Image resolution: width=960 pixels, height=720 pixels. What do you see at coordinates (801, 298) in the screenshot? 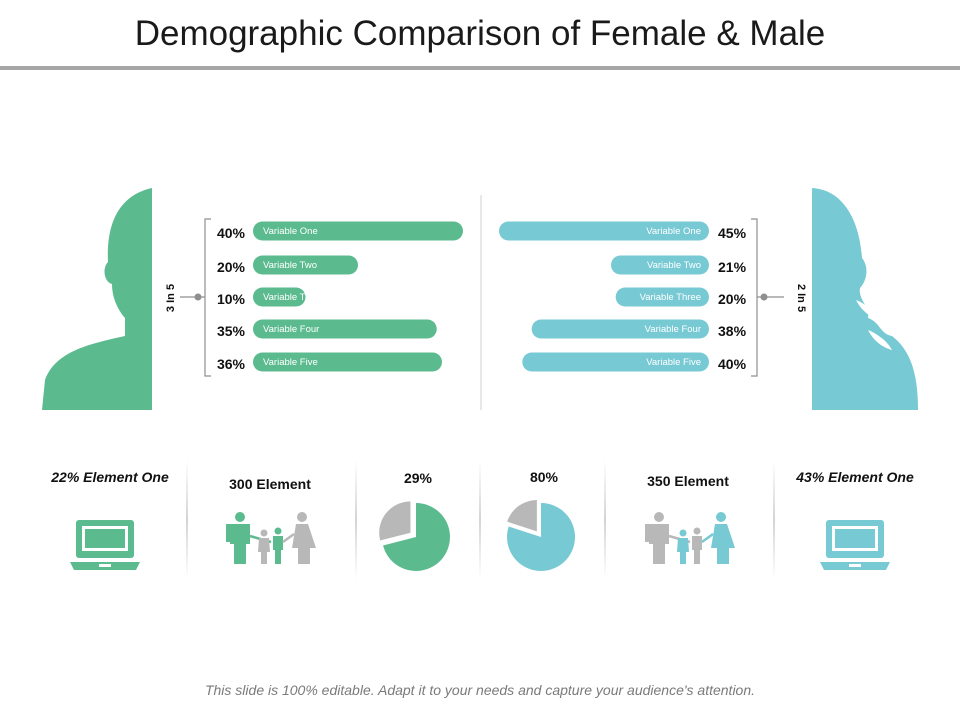
I see `female-ratio-label: 2 In 5` at bounding box center [801, 298].